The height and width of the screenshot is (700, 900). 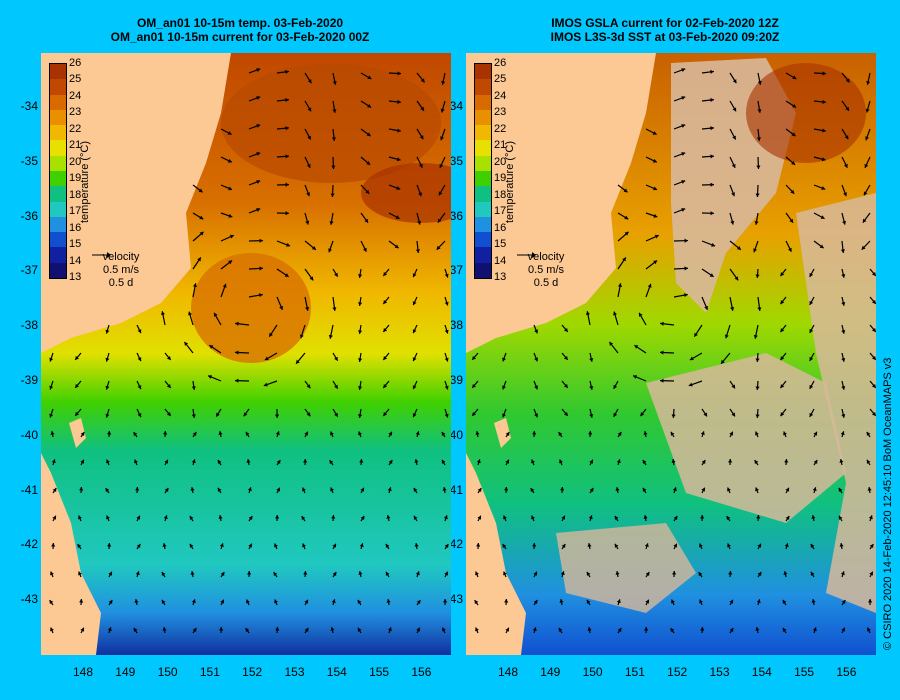 What do you see at coordinates (167, 672) in the screenshot?
I see `left-lon-tick: 150` at bounding box center [167, 672].